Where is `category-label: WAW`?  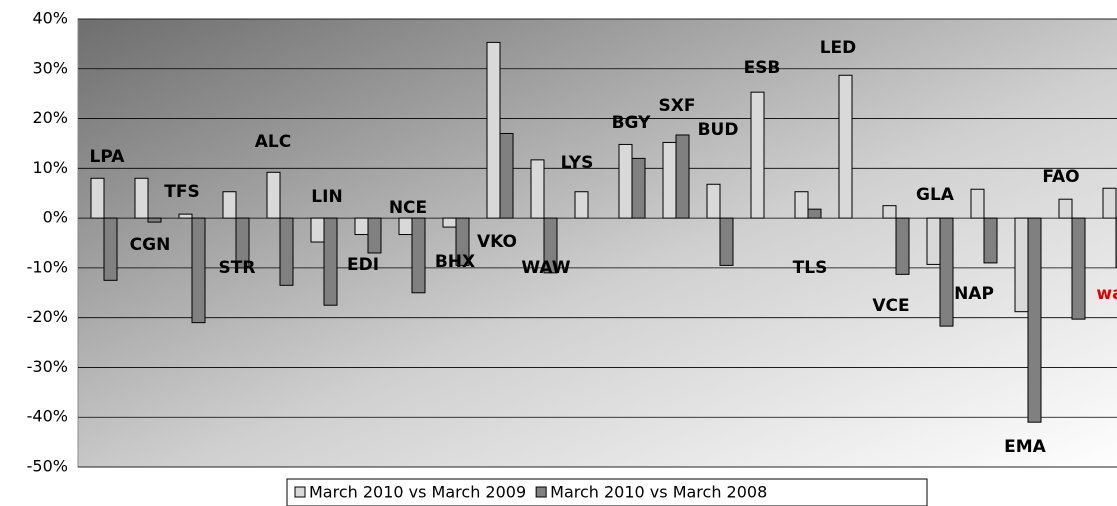
category-label: WAW is located at coordinates (545, 268).